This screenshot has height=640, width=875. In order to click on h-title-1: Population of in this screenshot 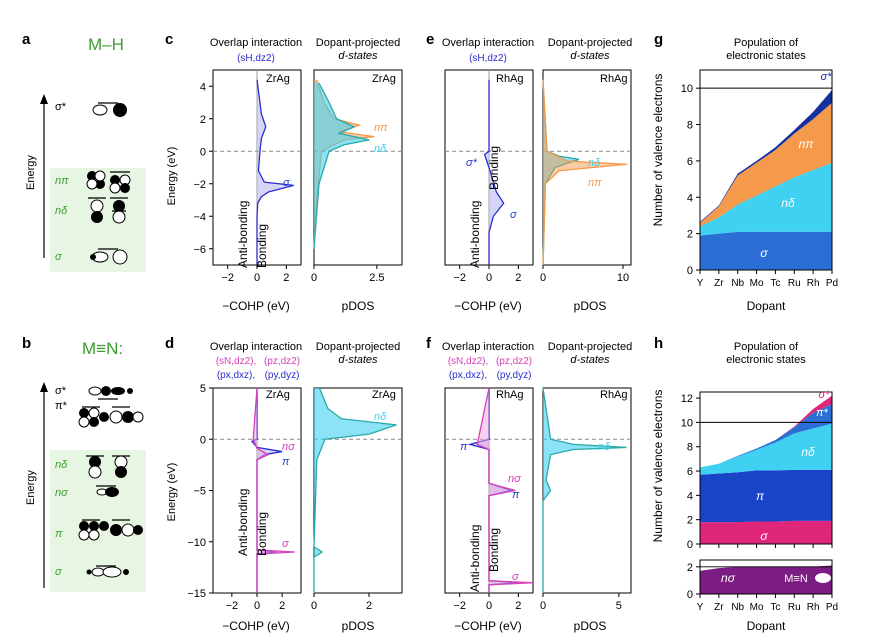, I will do `click(766, 347)`.